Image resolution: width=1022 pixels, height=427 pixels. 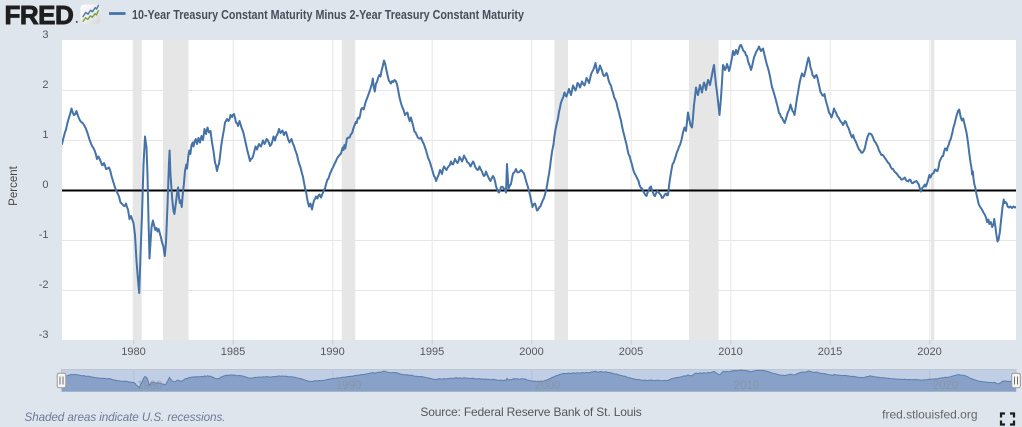 What do you see at coordinates (45, 85) in the screenshot?
I see `svg-text: 2` at bounding box center [45, 85].